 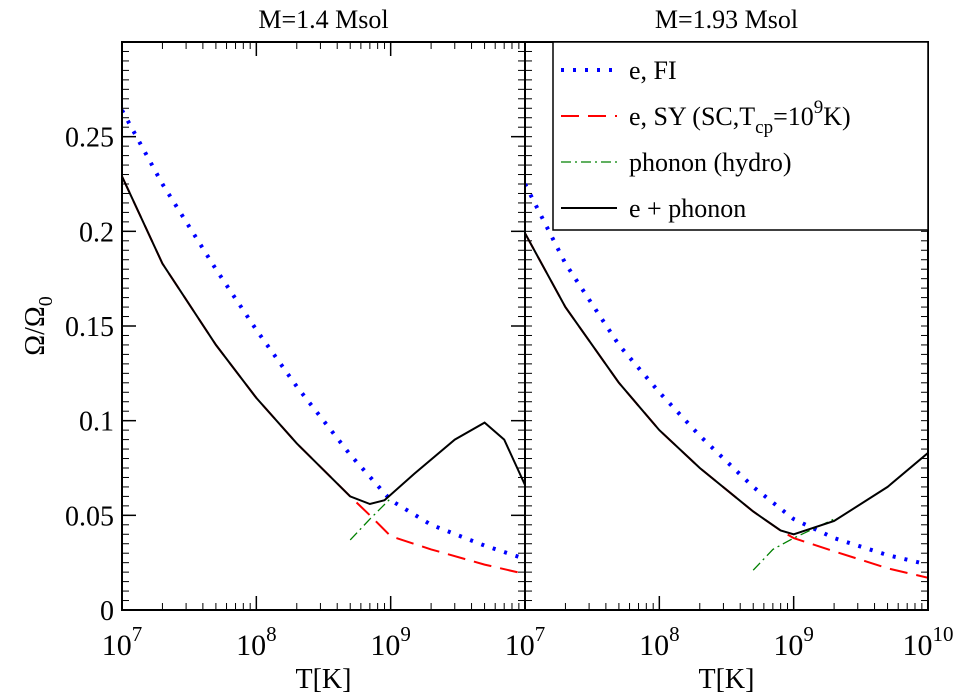 What do you see at coordinates (89, 138) in the screenshot?
I see `y-tick-label: 0.25` at bounding box center [89, 138].